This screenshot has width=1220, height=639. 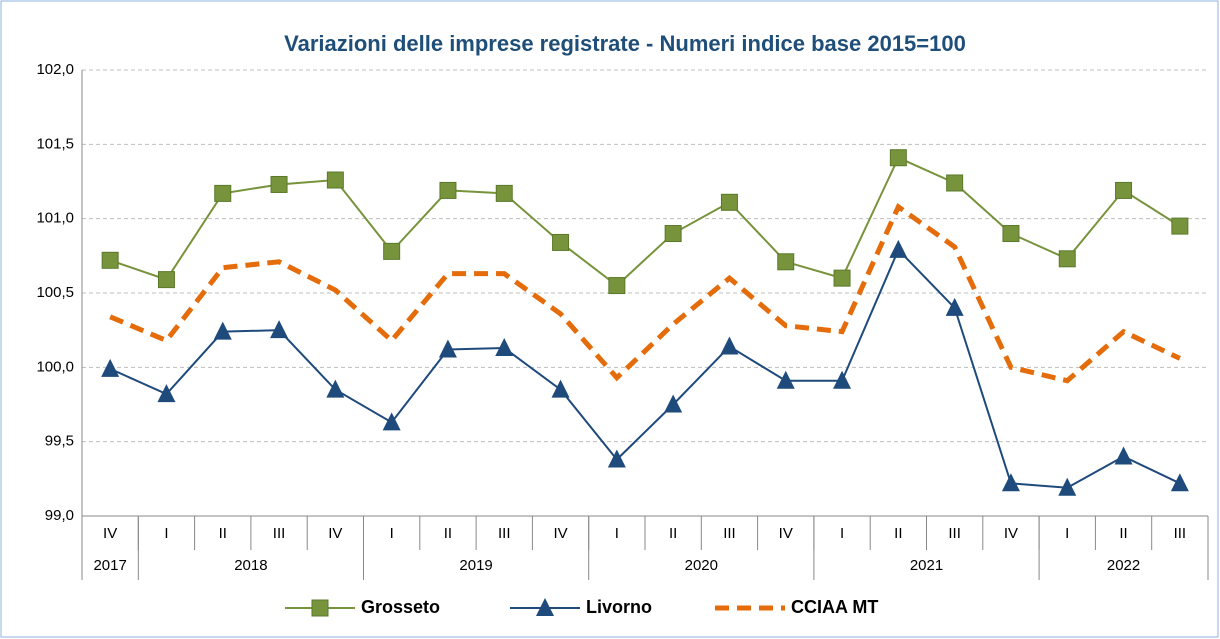 I want to click on year-label: 2017, so click(x=109, y=565).